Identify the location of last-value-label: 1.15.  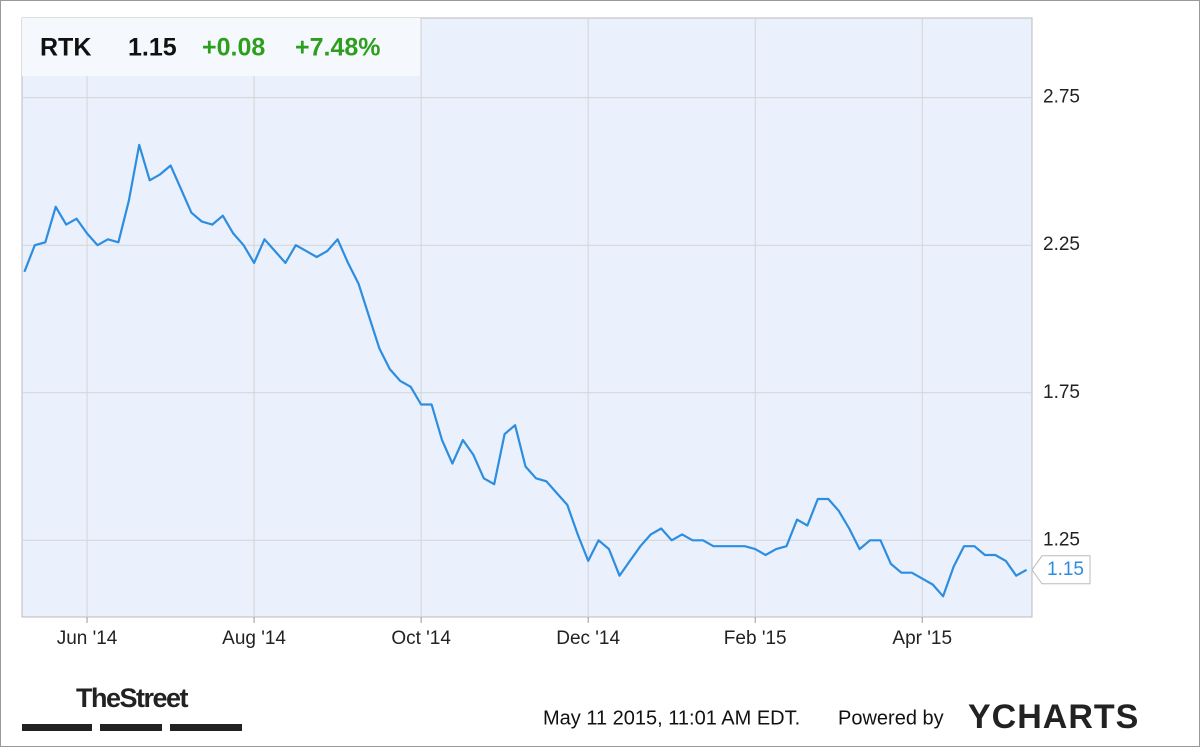
(1065, 569).